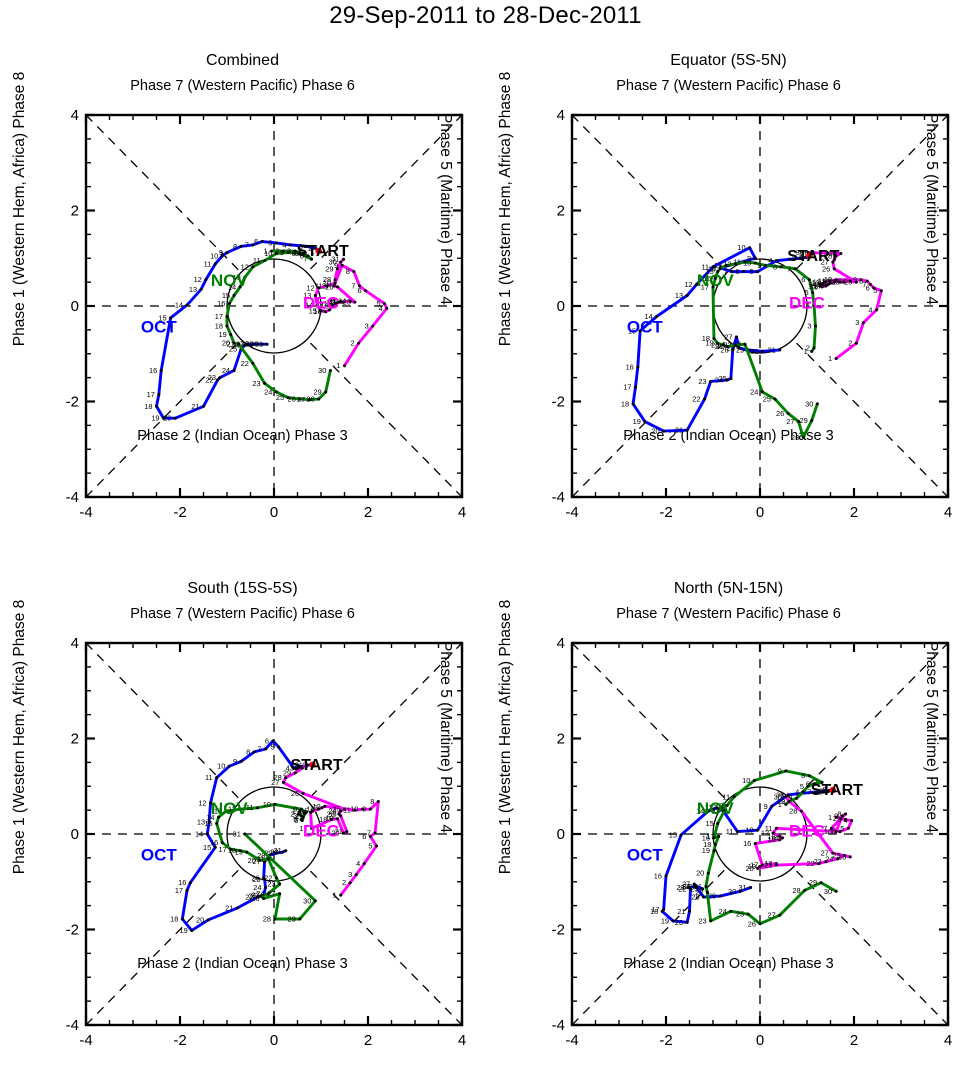 The image size is (971, 1068). What do you see at coordinates (765, 349) in the screenshot?
I see `trajectory-nov` at bounding box center [765, 349].